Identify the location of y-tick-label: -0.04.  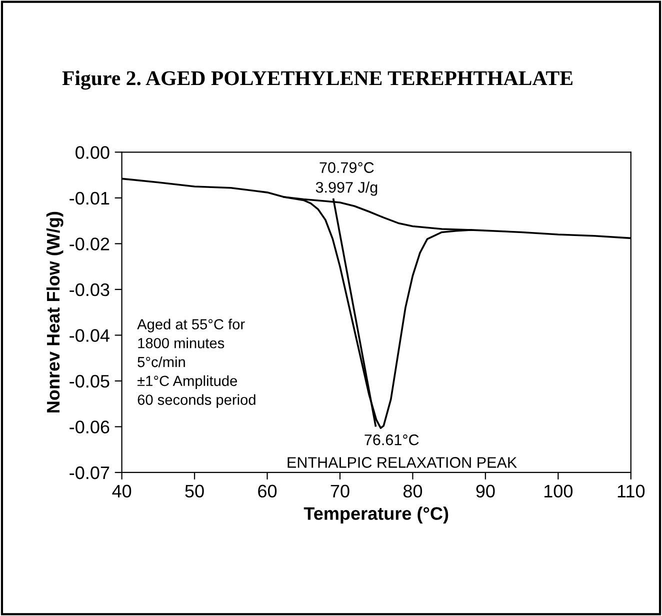
(90, 335).